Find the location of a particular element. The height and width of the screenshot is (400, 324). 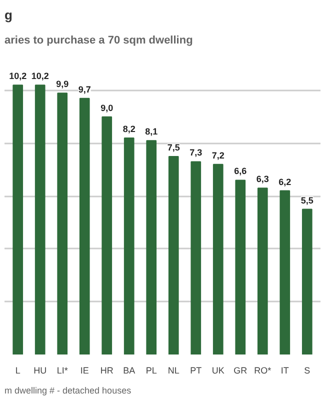

data-label: 6,2 is located at coordinates (285, 181).